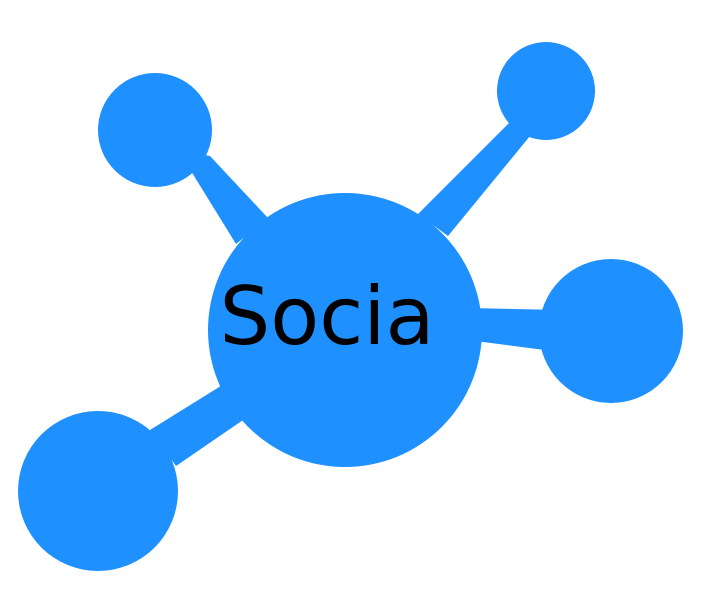  Describe the element at coordinates (474, 177) in the screenshot. I see `connector-top-right` at that location.